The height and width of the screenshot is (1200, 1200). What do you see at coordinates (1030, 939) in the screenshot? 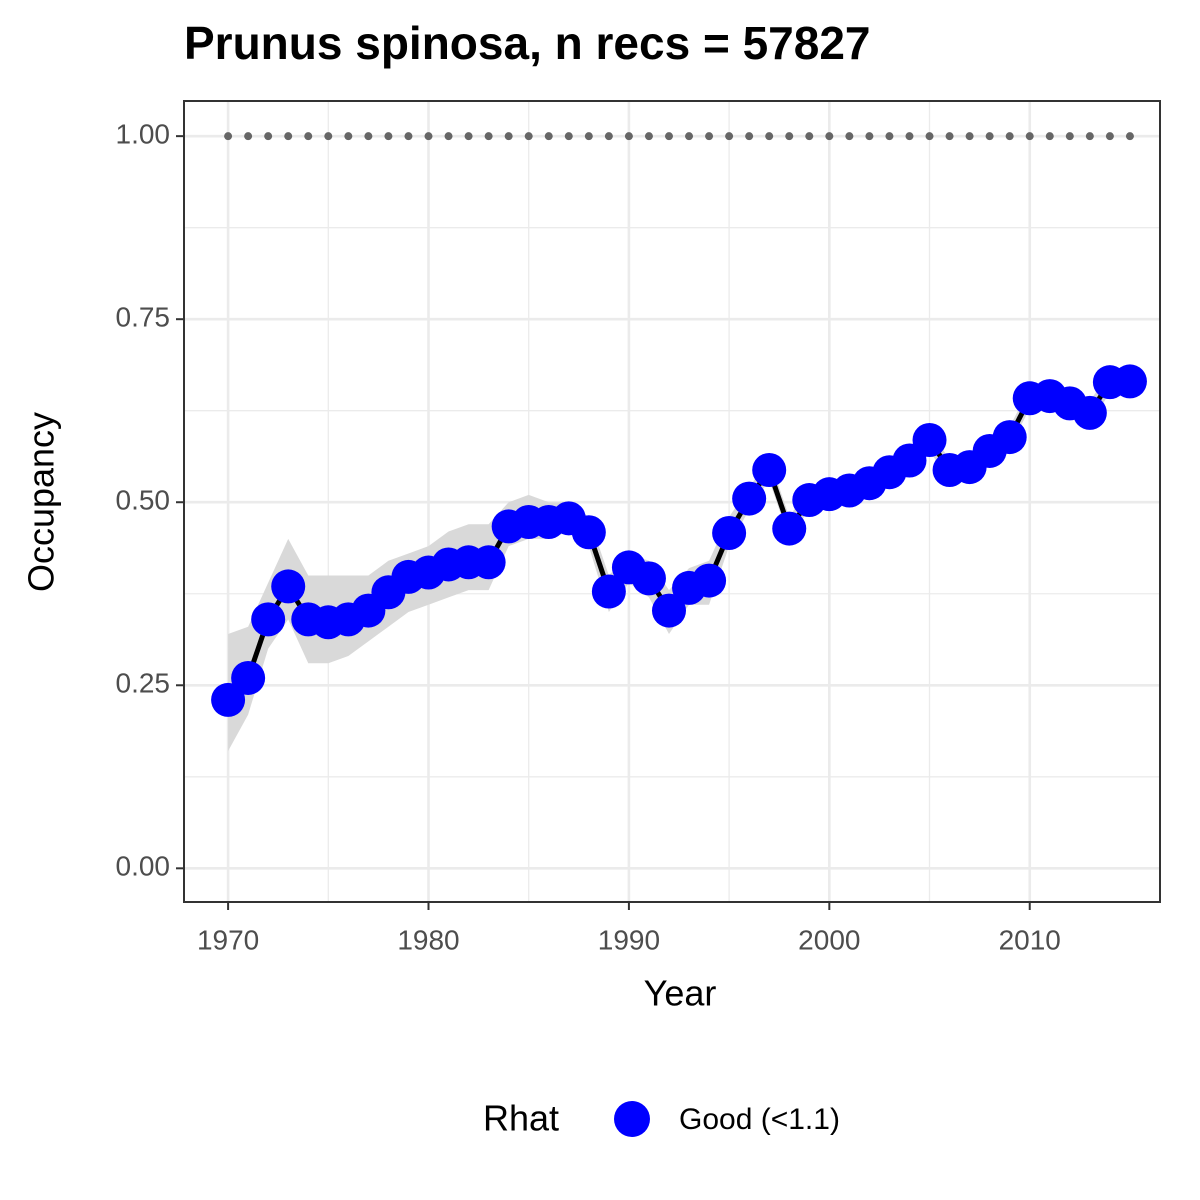
I see `x-tick-label: 2010` at bounding box center [1030, 939].